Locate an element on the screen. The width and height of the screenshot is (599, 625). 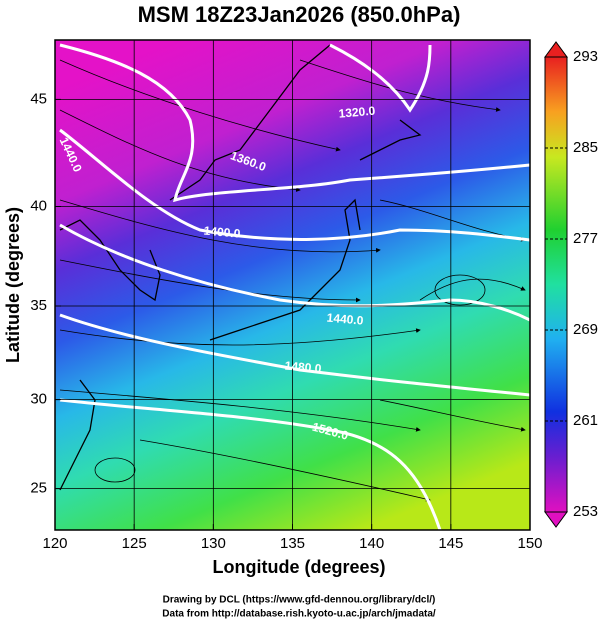
colorbar-min-arrow is located at coordinates (556, 519).